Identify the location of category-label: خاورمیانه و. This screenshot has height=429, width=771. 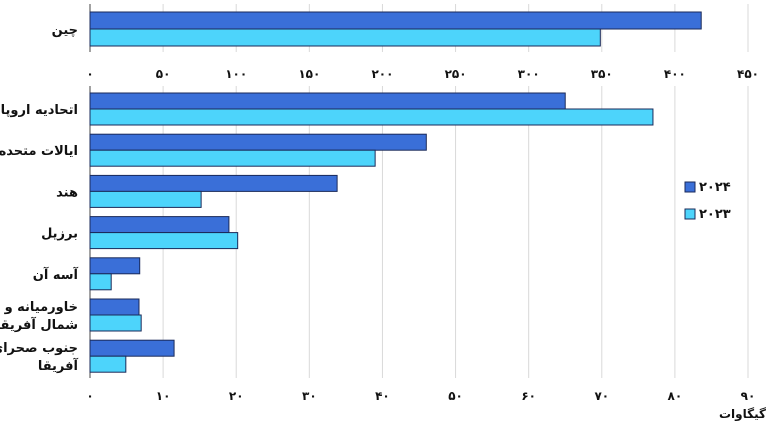
(41, 307).